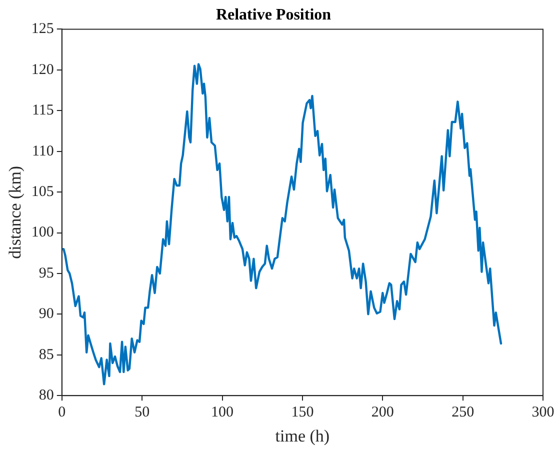 Image resolution: width=559 pixels, height=451 pixels. I want to click on x-axis-title: time (h), so click(302, 436).